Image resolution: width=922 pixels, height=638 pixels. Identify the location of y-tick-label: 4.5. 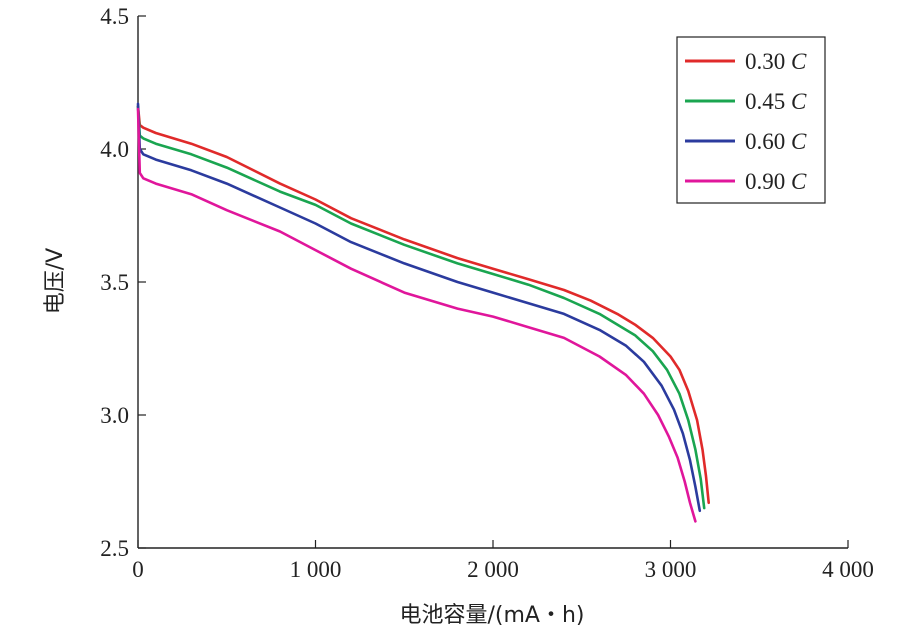
(114, 16).